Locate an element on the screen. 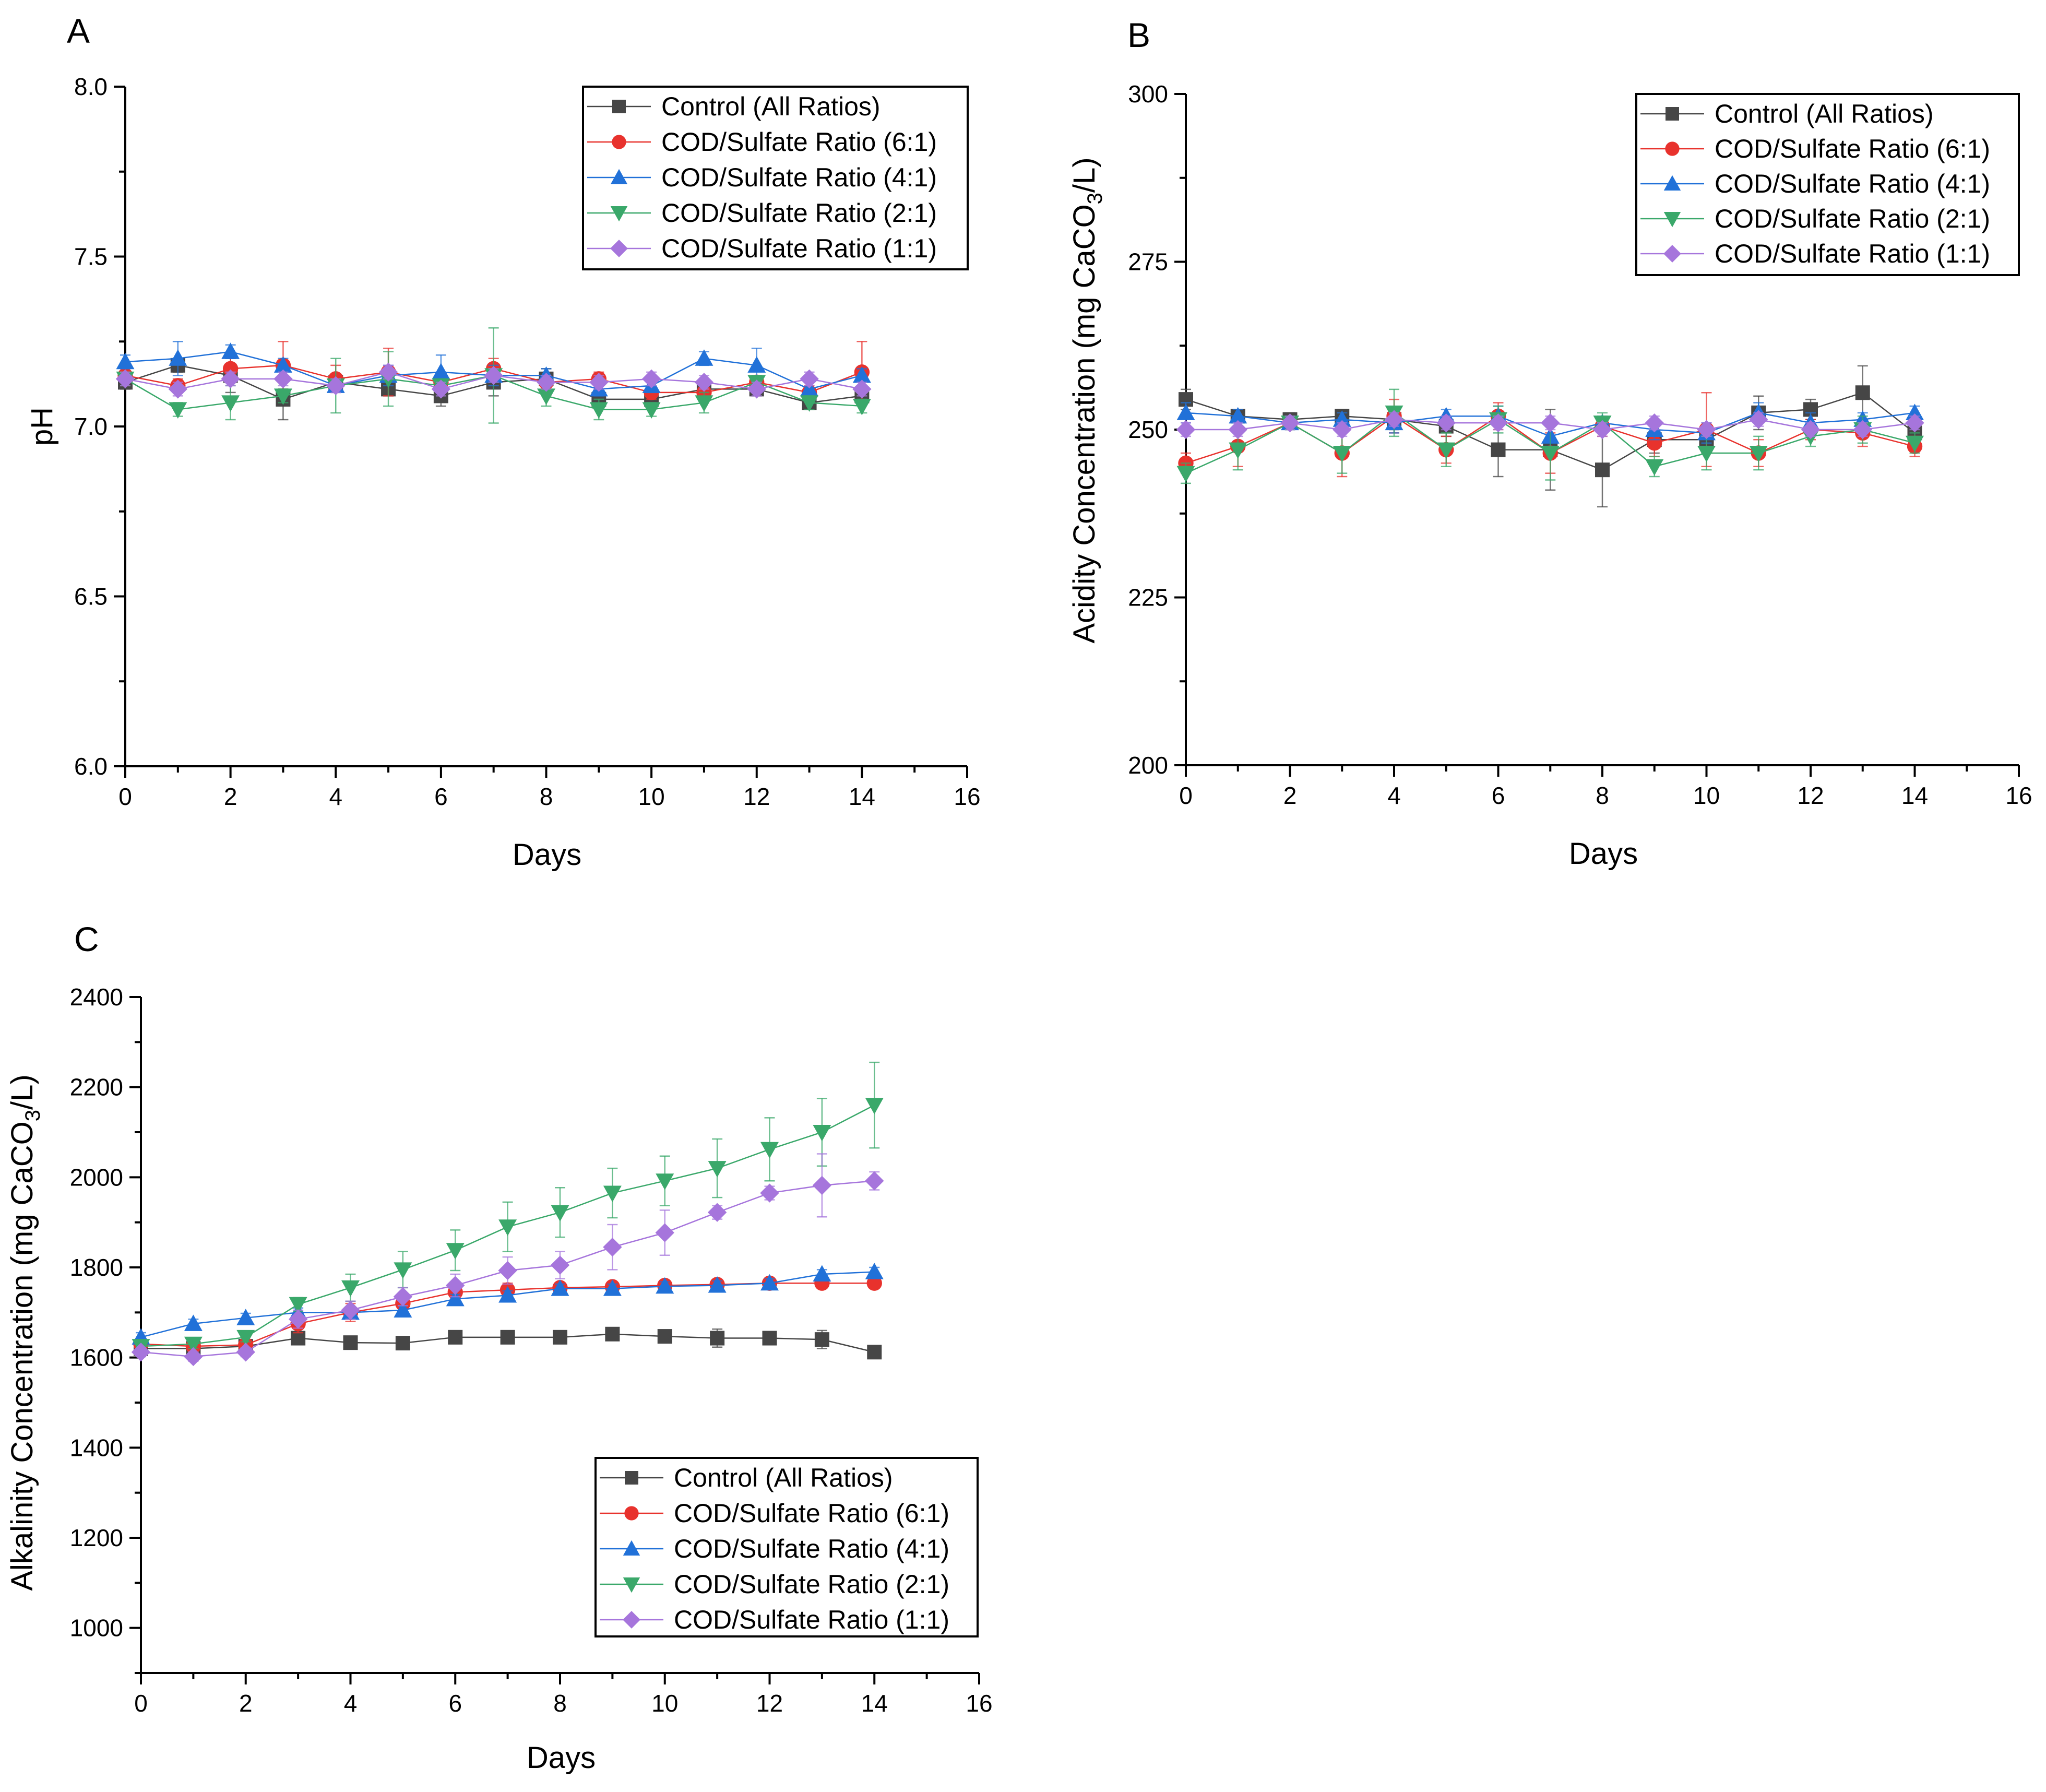 The height and width of the screenshot is (1792, 2046). panel-b-x-tick-label: 2 is located at coordinates (1290, 796).